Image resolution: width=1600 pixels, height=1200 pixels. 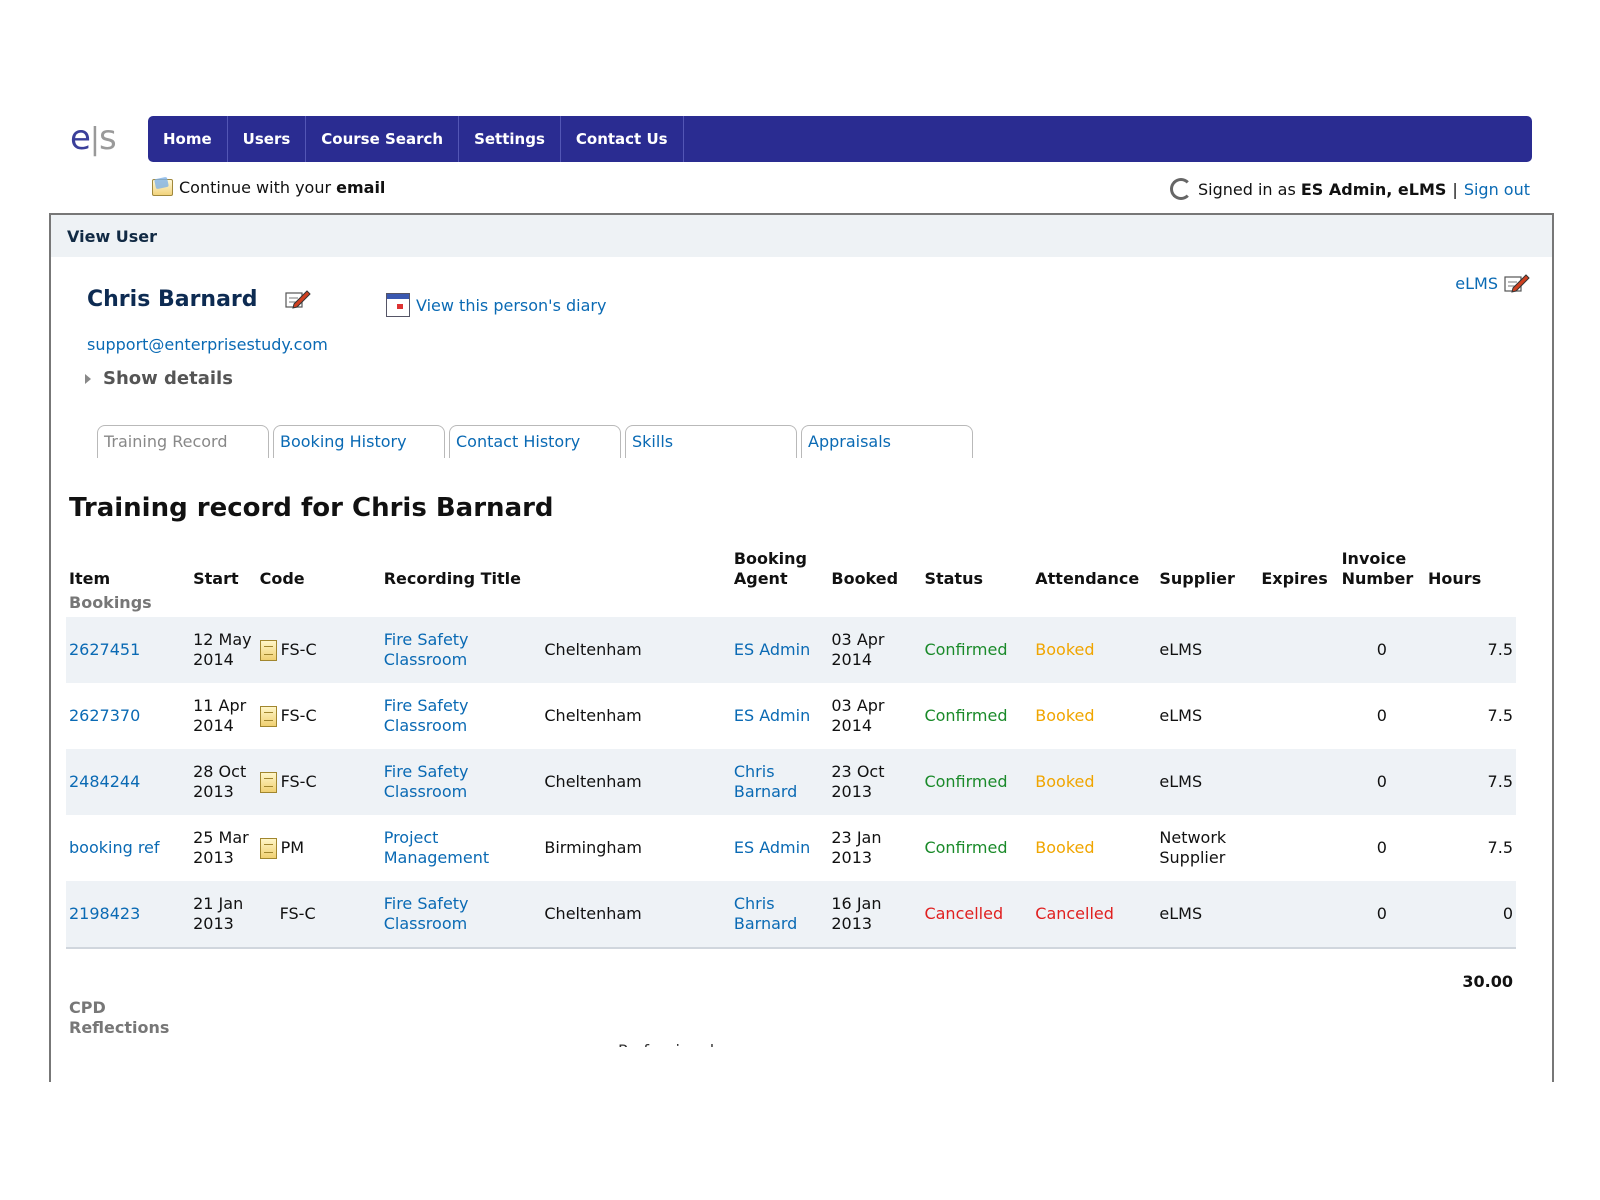 I want to click on supplier: Network Supplier, so click(x=1193, y=847).